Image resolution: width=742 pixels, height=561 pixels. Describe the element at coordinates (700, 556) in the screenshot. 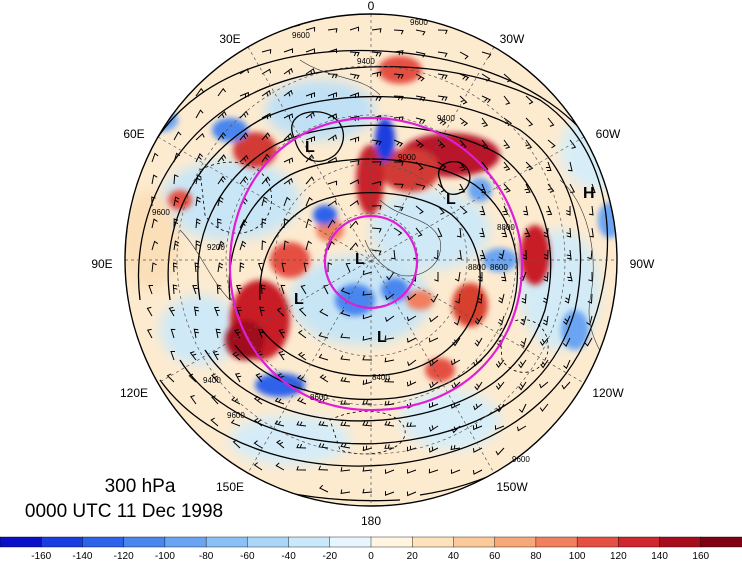

I see `colorbar-tick-label: 160` at that location.